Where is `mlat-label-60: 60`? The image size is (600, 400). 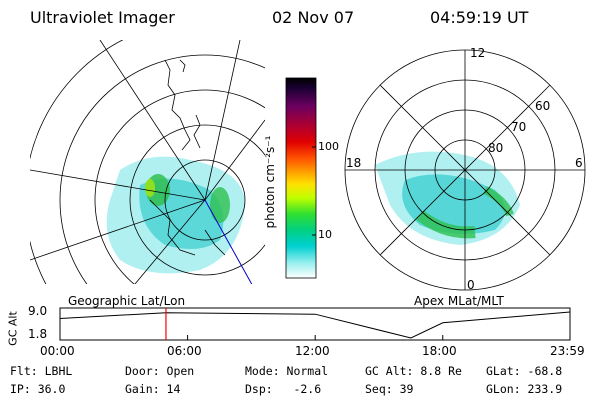 mlat-label-60: 60 is located at coordinates (543, 106).